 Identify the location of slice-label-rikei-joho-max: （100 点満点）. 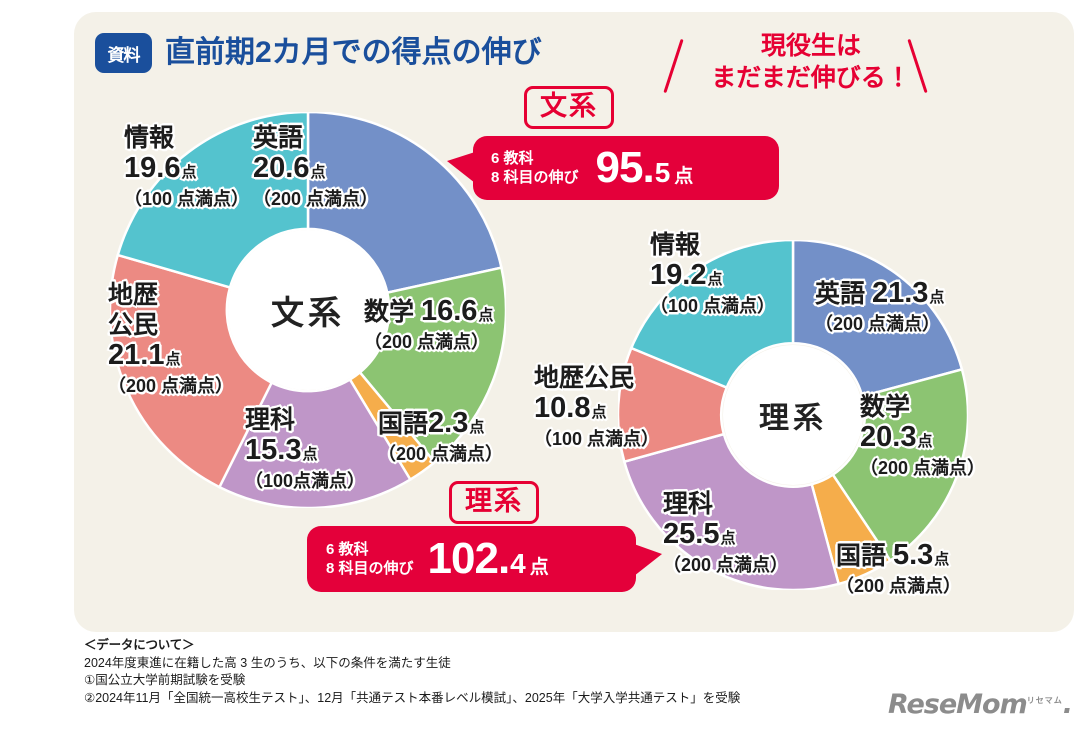
(713, 306).